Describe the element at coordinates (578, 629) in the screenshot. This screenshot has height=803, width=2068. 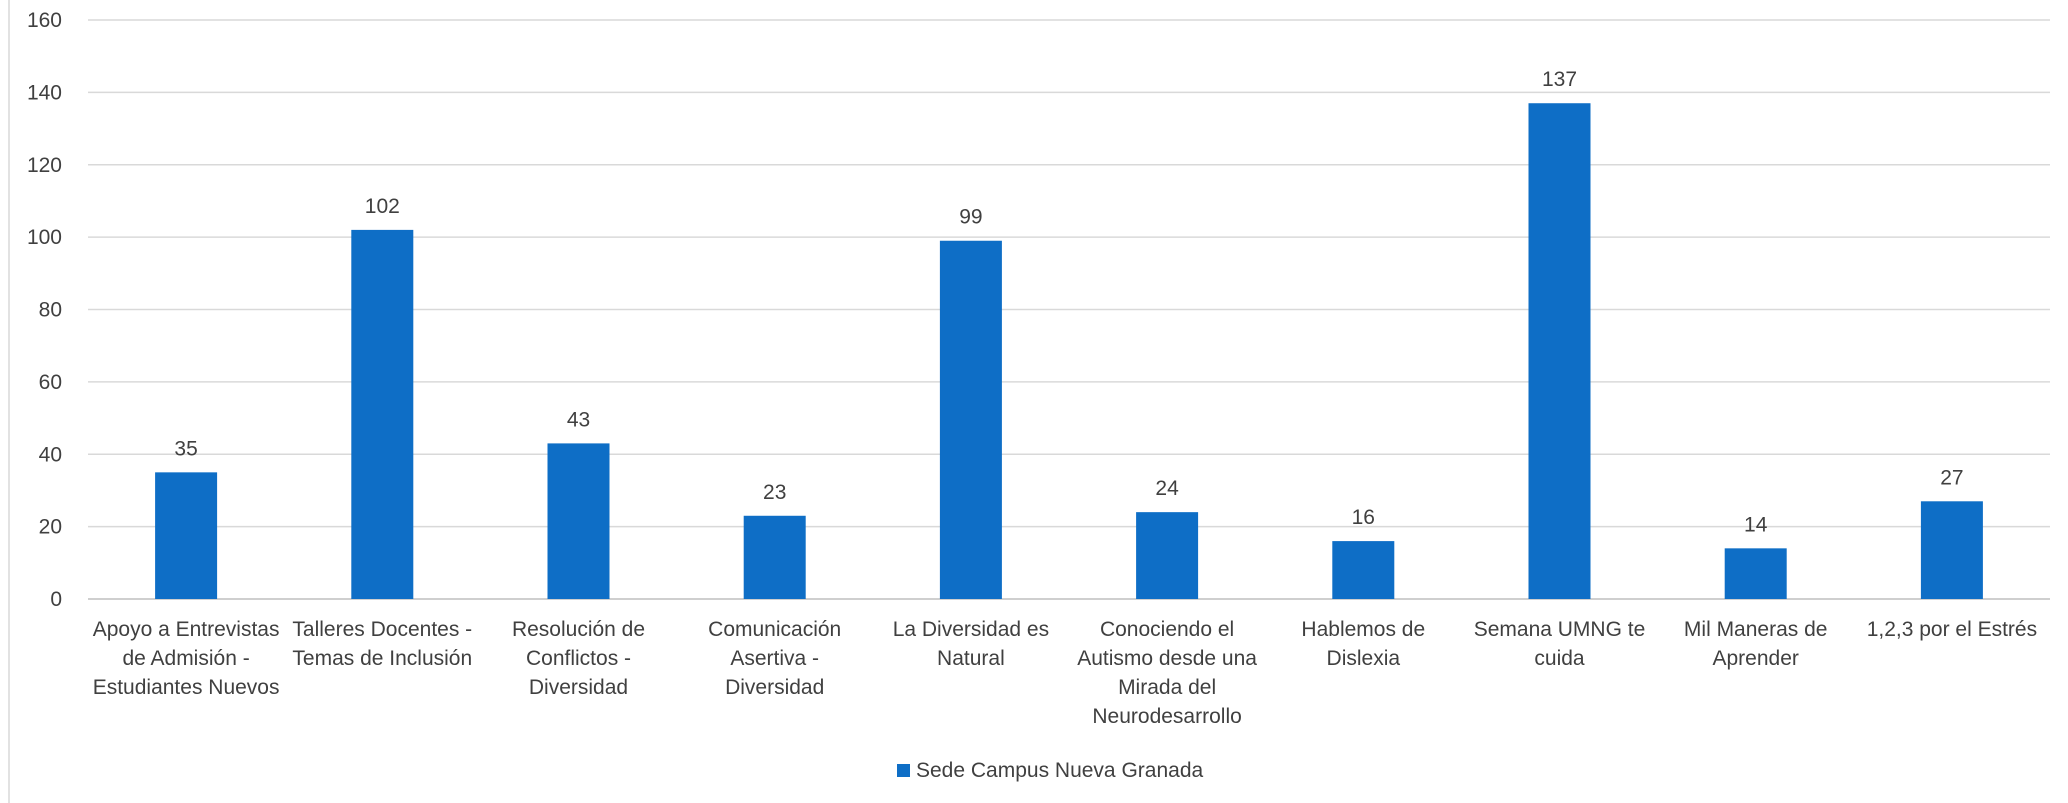
I see `x-tick-label-line: Resolución de` at that location.